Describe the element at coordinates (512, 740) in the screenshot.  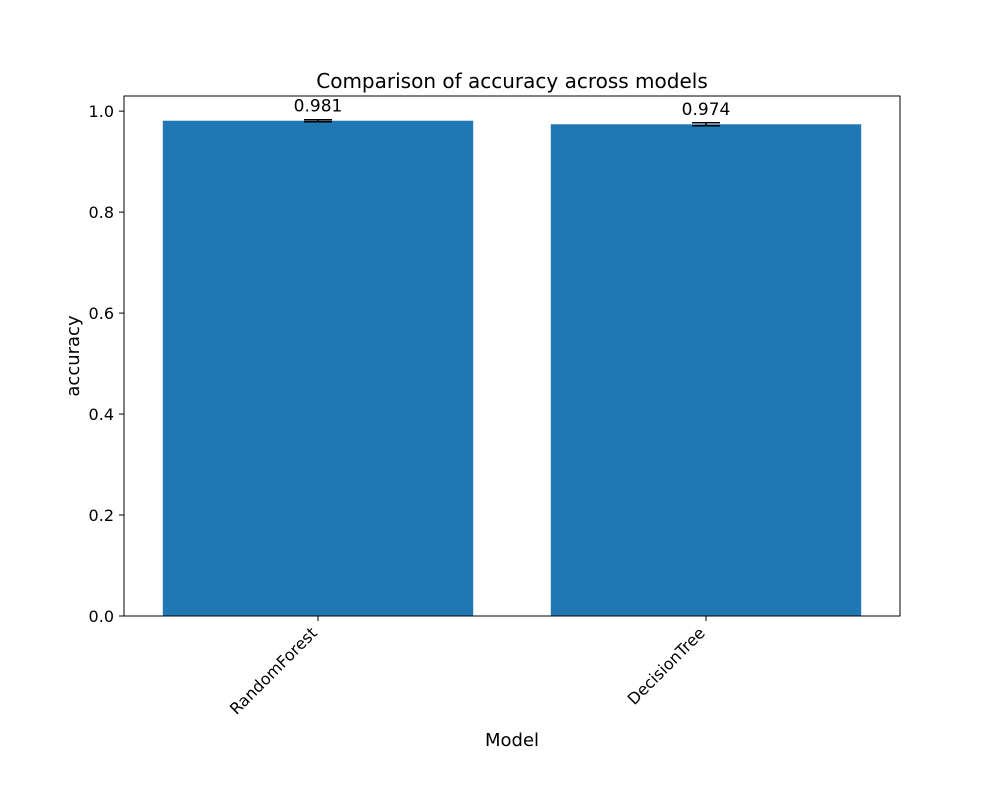
I see `x-axis-label: Model` at that location.